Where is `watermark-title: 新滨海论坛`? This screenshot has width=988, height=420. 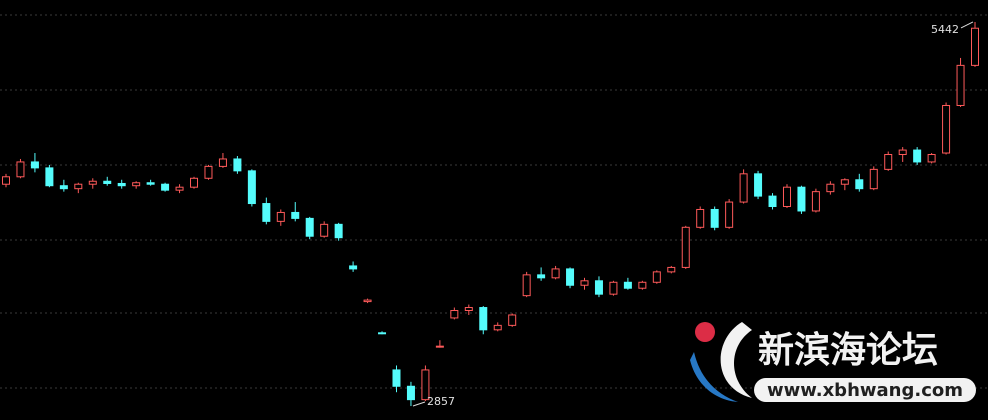 watermark-title: 新滨海论坛 is located at coordinates (848, 350).